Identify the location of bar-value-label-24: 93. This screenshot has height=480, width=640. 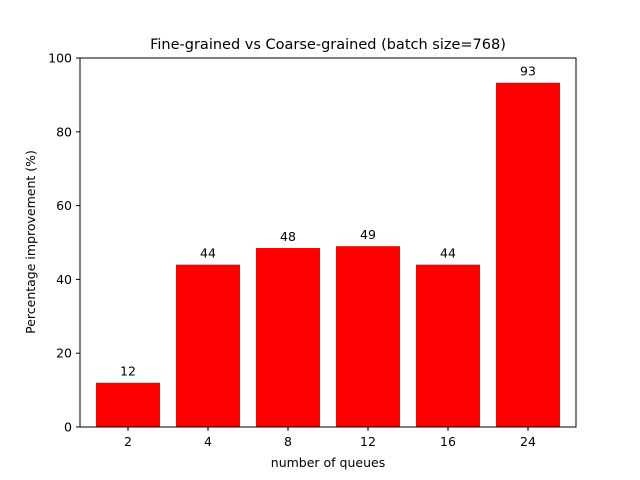
(528, 71).